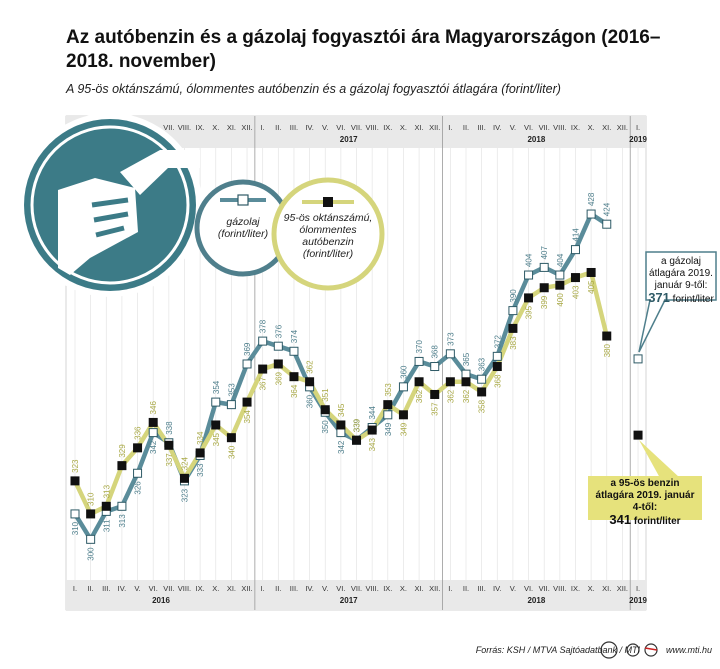 This screenshot has height=669, width=720. I want to click on data-label: 383, so click(513, 343).